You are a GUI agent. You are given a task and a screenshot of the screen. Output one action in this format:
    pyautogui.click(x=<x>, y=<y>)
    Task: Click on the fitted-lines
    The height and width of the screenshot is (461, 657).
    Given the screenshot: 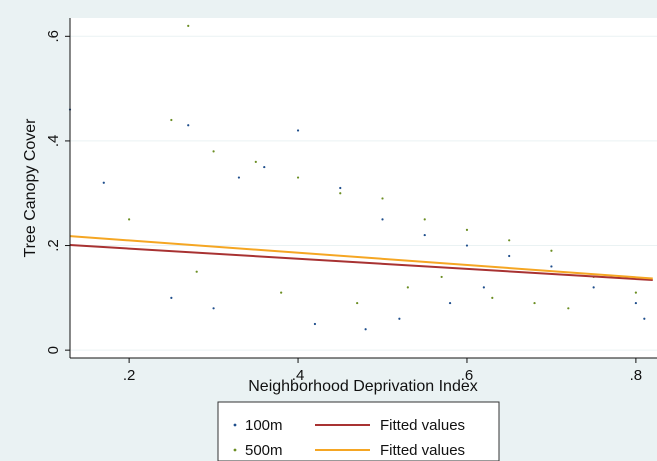 What is the action you would take?
    pyautogui.click(x=361, y=258)
    